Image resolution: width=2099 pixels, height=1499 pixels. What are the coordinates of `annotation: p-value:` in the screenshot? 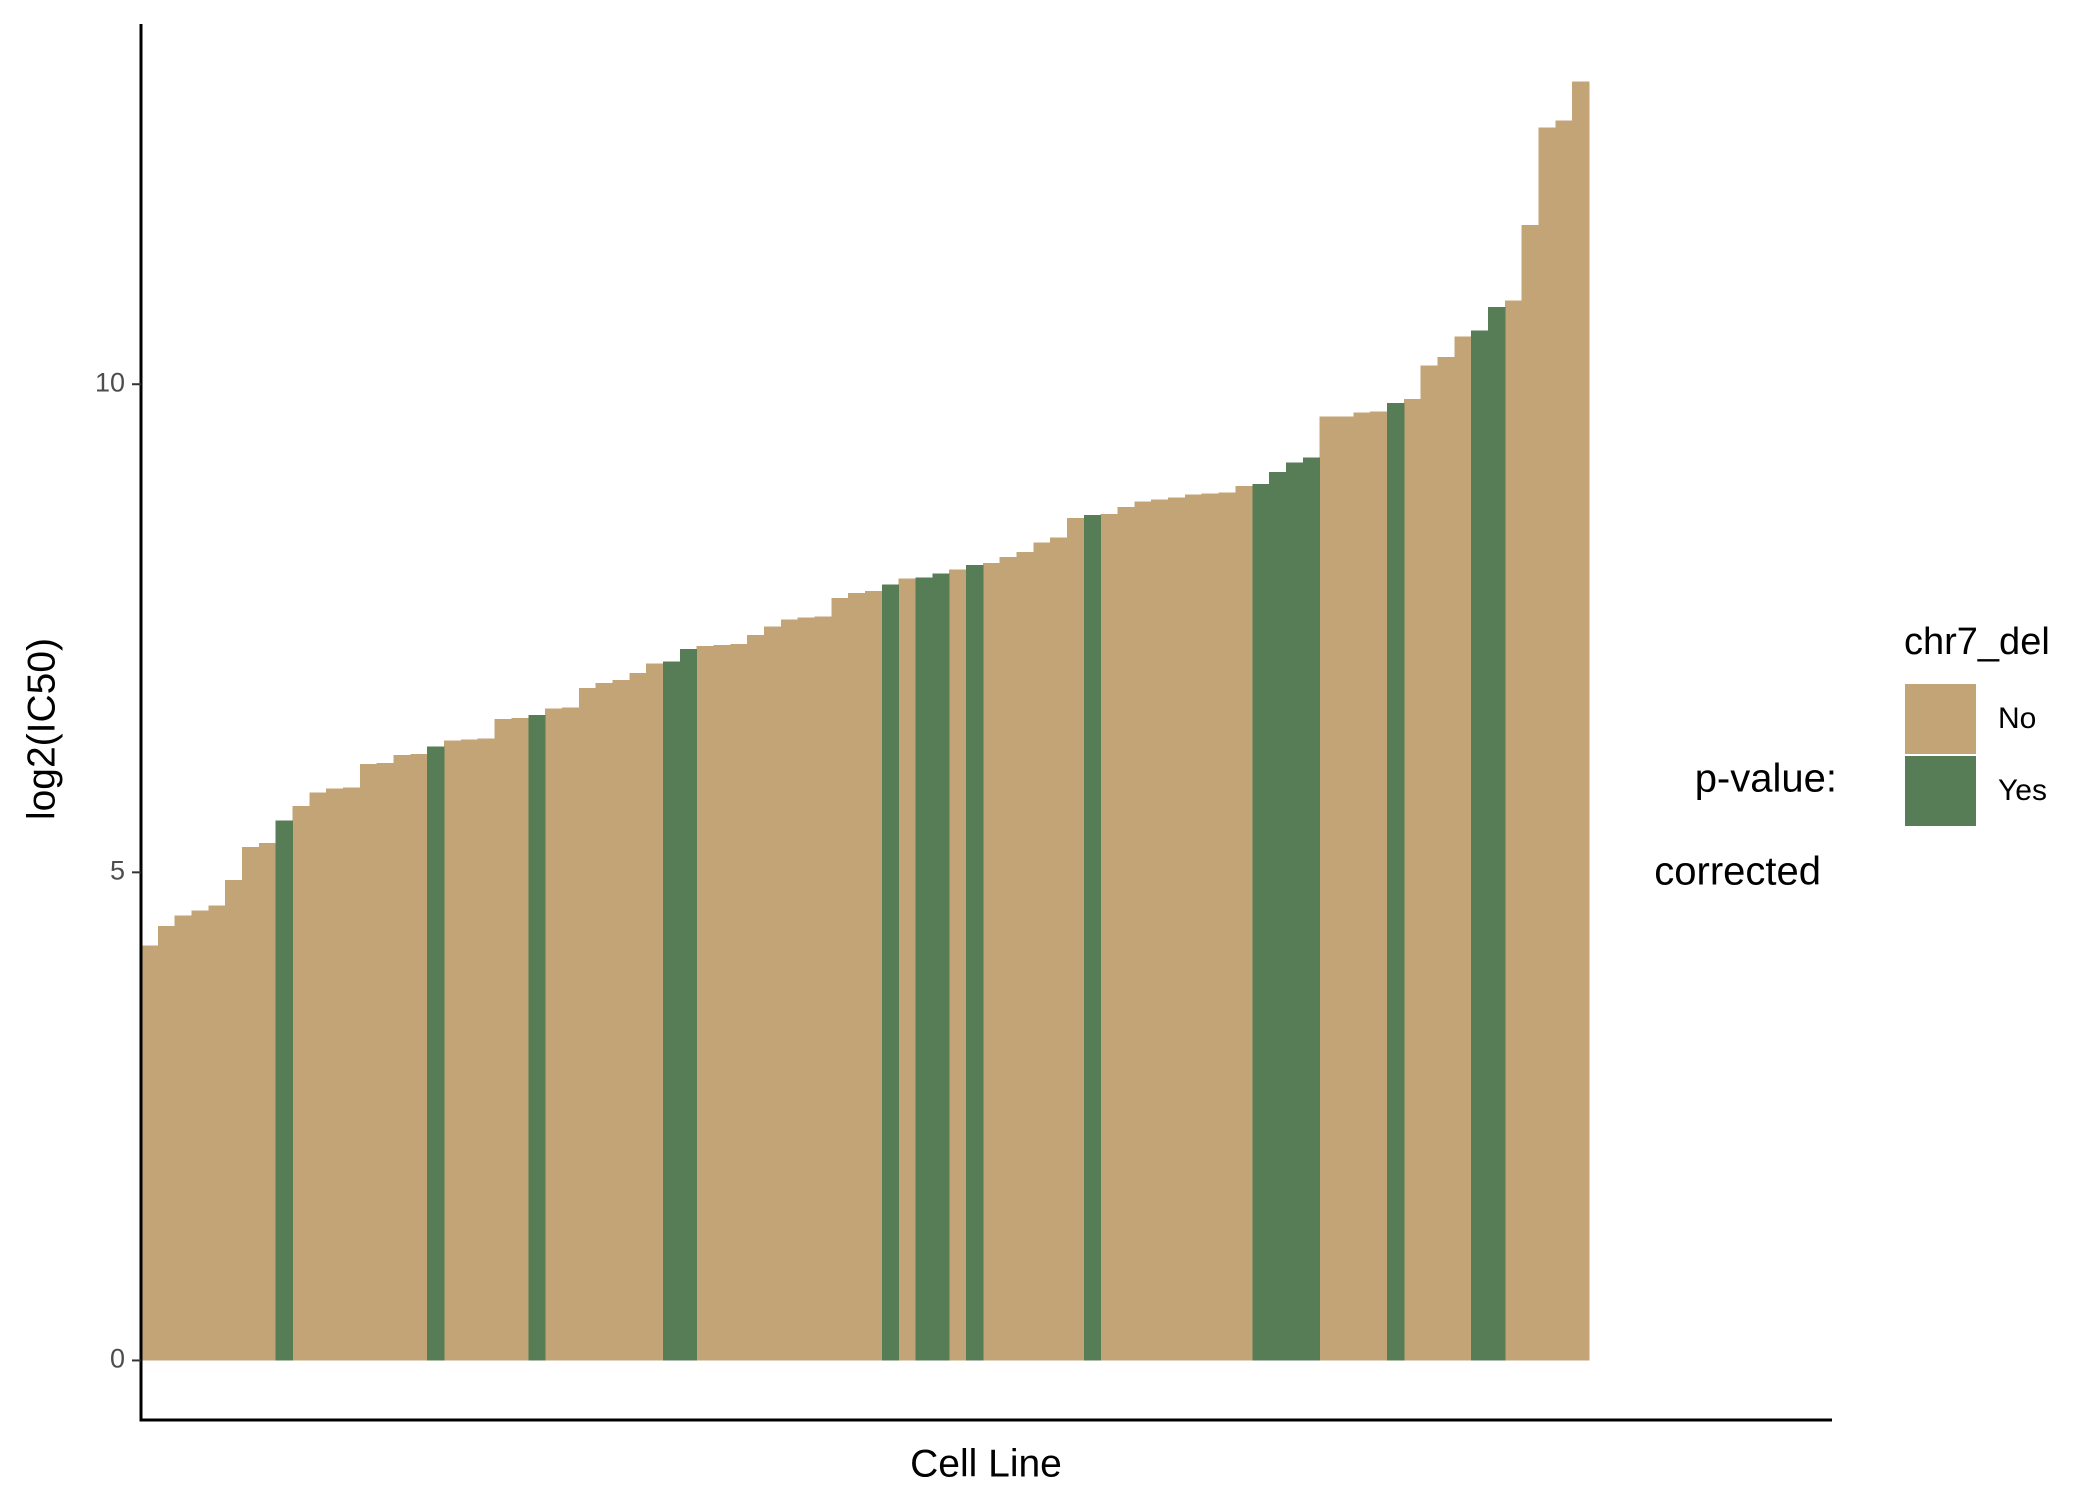 It's located at (1766, 779).